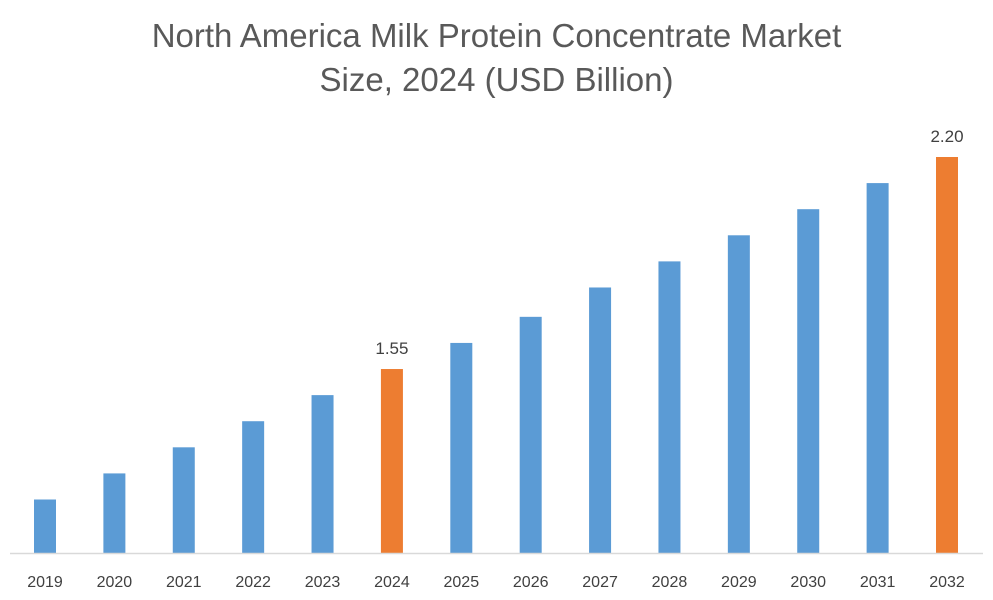 This screenshot has width=993, height=600. I want to click on x-tick-label: 2028, so click(670, 582).